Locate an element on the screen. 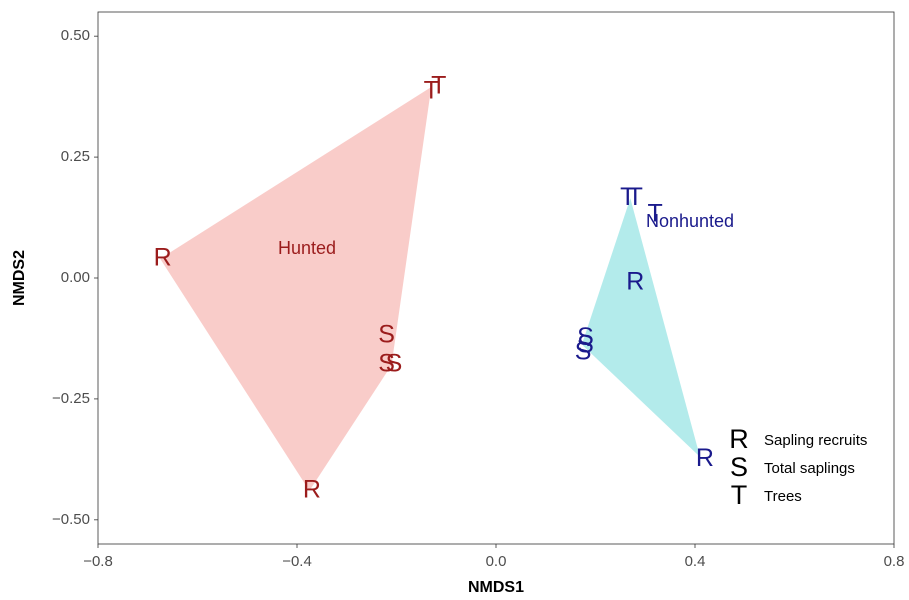 The image size is (909, 600). point-nonhunted-t-2: T is located at coordinates (655, 214).